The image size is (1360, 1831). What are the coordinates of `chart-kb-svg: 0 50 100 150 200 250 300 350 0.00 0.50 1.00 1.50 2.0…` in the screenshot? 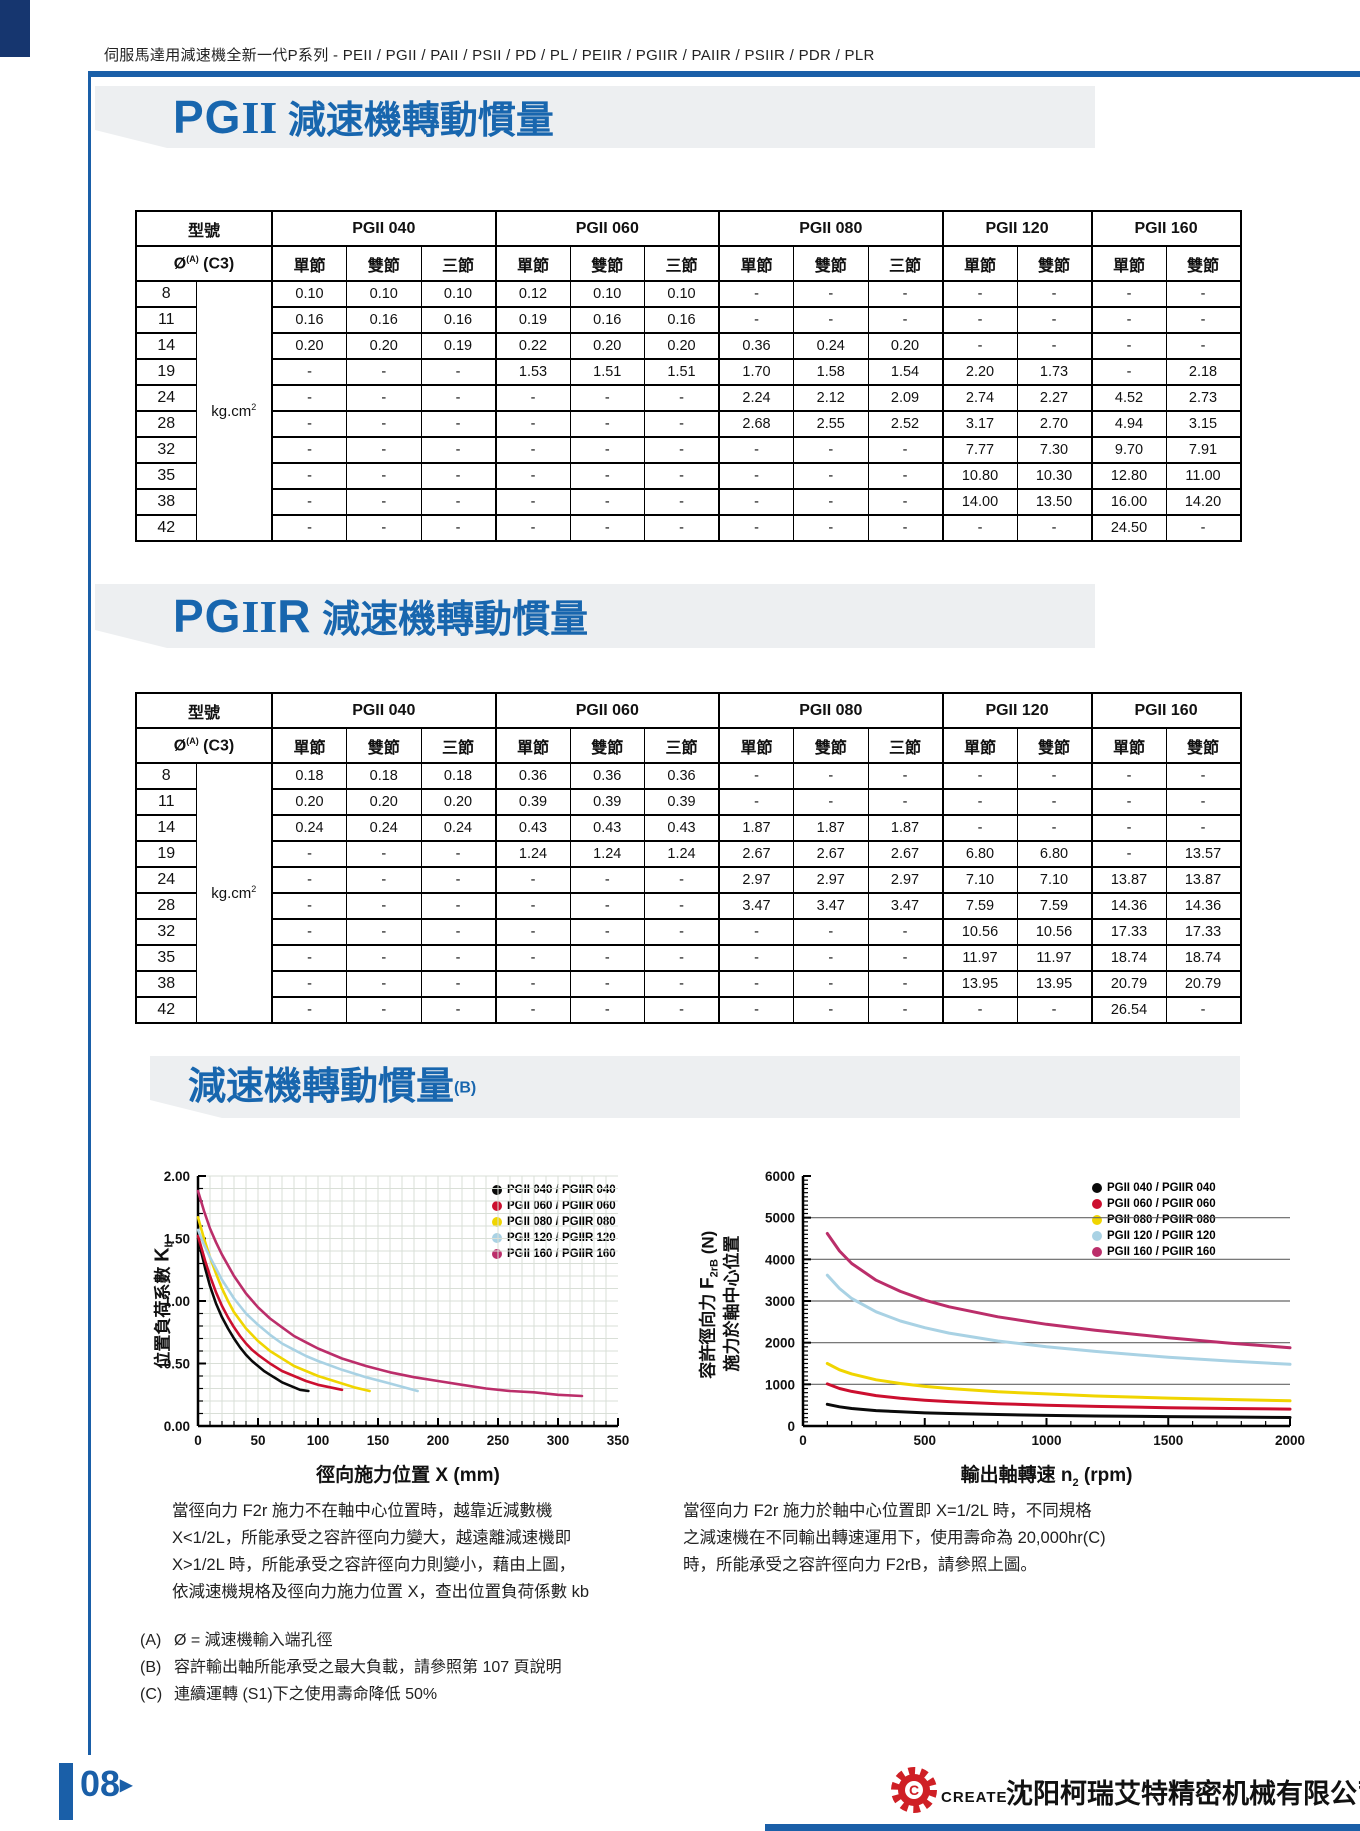 It's located at (397, 1308).